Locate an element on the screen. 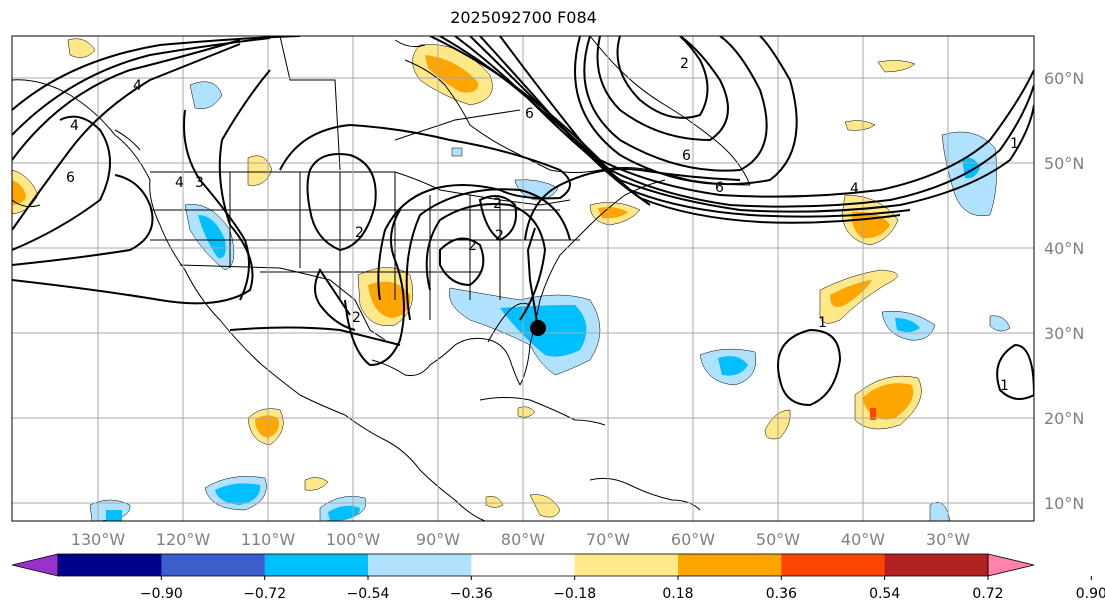  colorbar-tick-label: −0.54 is located at coordinates (368, 594).